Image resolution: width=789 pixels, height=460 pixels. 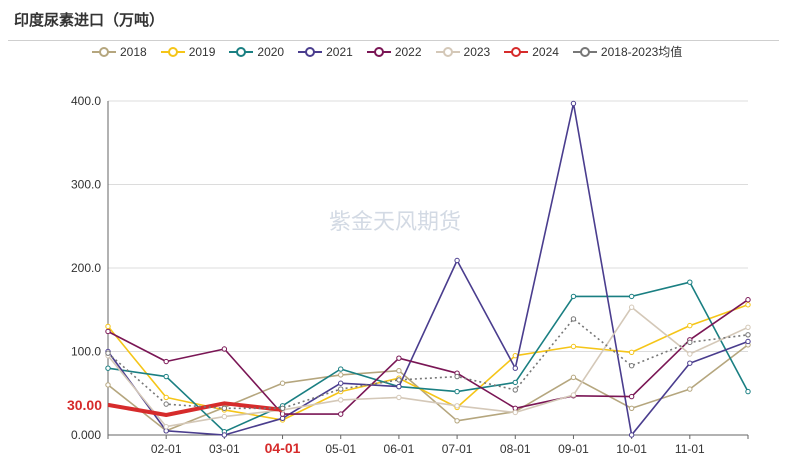 What do you see at coordinates (340, 449) in the screenshot?
I see `x-tick-label: 05-01` at bounding box center [340, 449].